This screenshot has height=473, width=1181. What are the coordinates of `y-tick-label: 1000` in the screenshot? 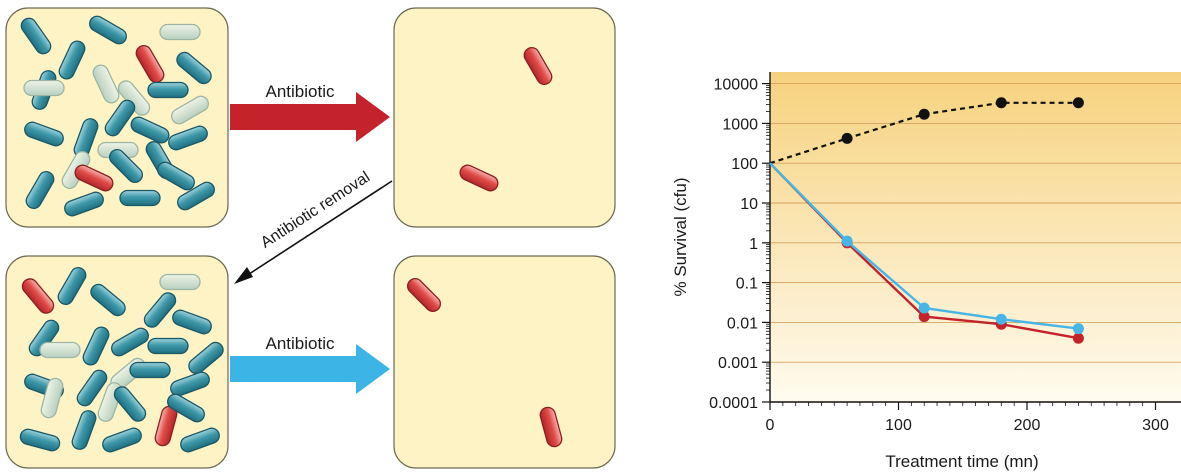 It's located at (740, 124).